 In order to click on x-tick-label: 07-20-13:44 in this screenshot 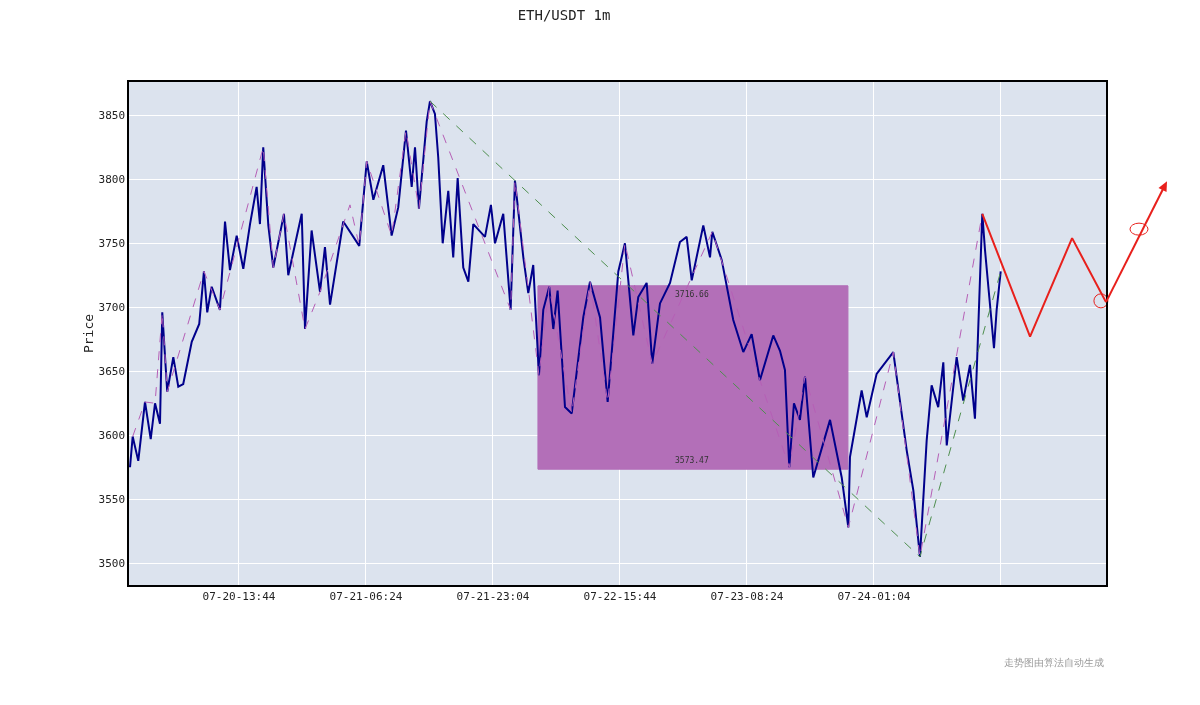, I will do `click(239, 596)`.